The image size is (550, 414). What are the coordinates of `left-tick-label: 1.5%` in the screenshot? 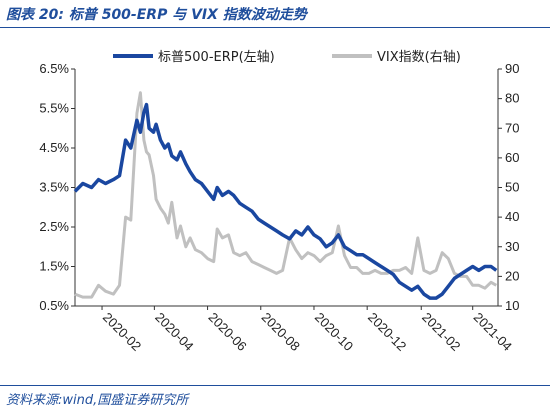 It's located at (54, 266).